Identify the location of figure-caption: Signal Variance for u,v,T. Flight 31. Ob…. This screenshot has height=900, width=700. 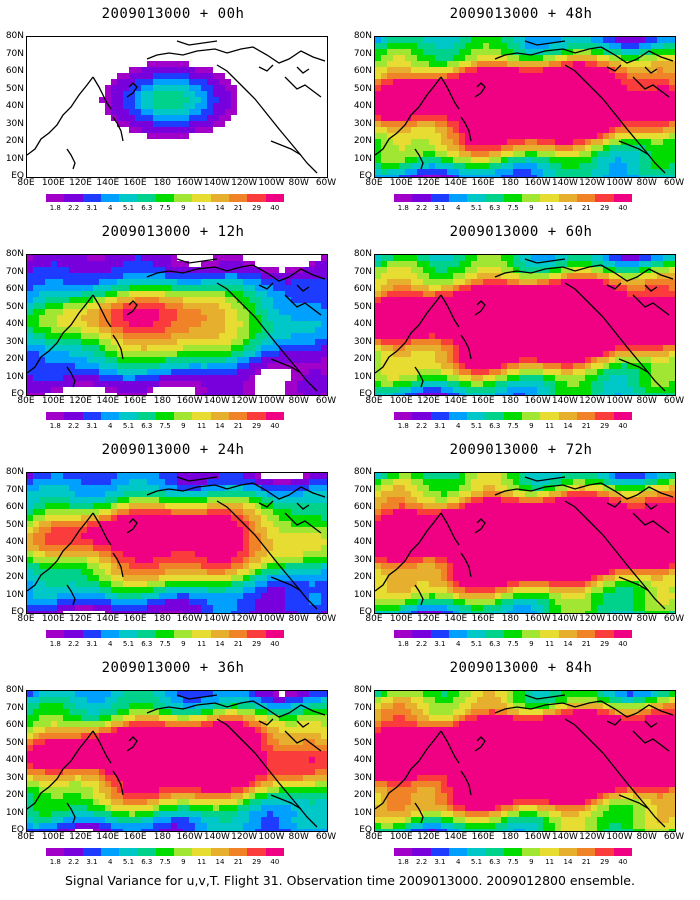
(350, 880).